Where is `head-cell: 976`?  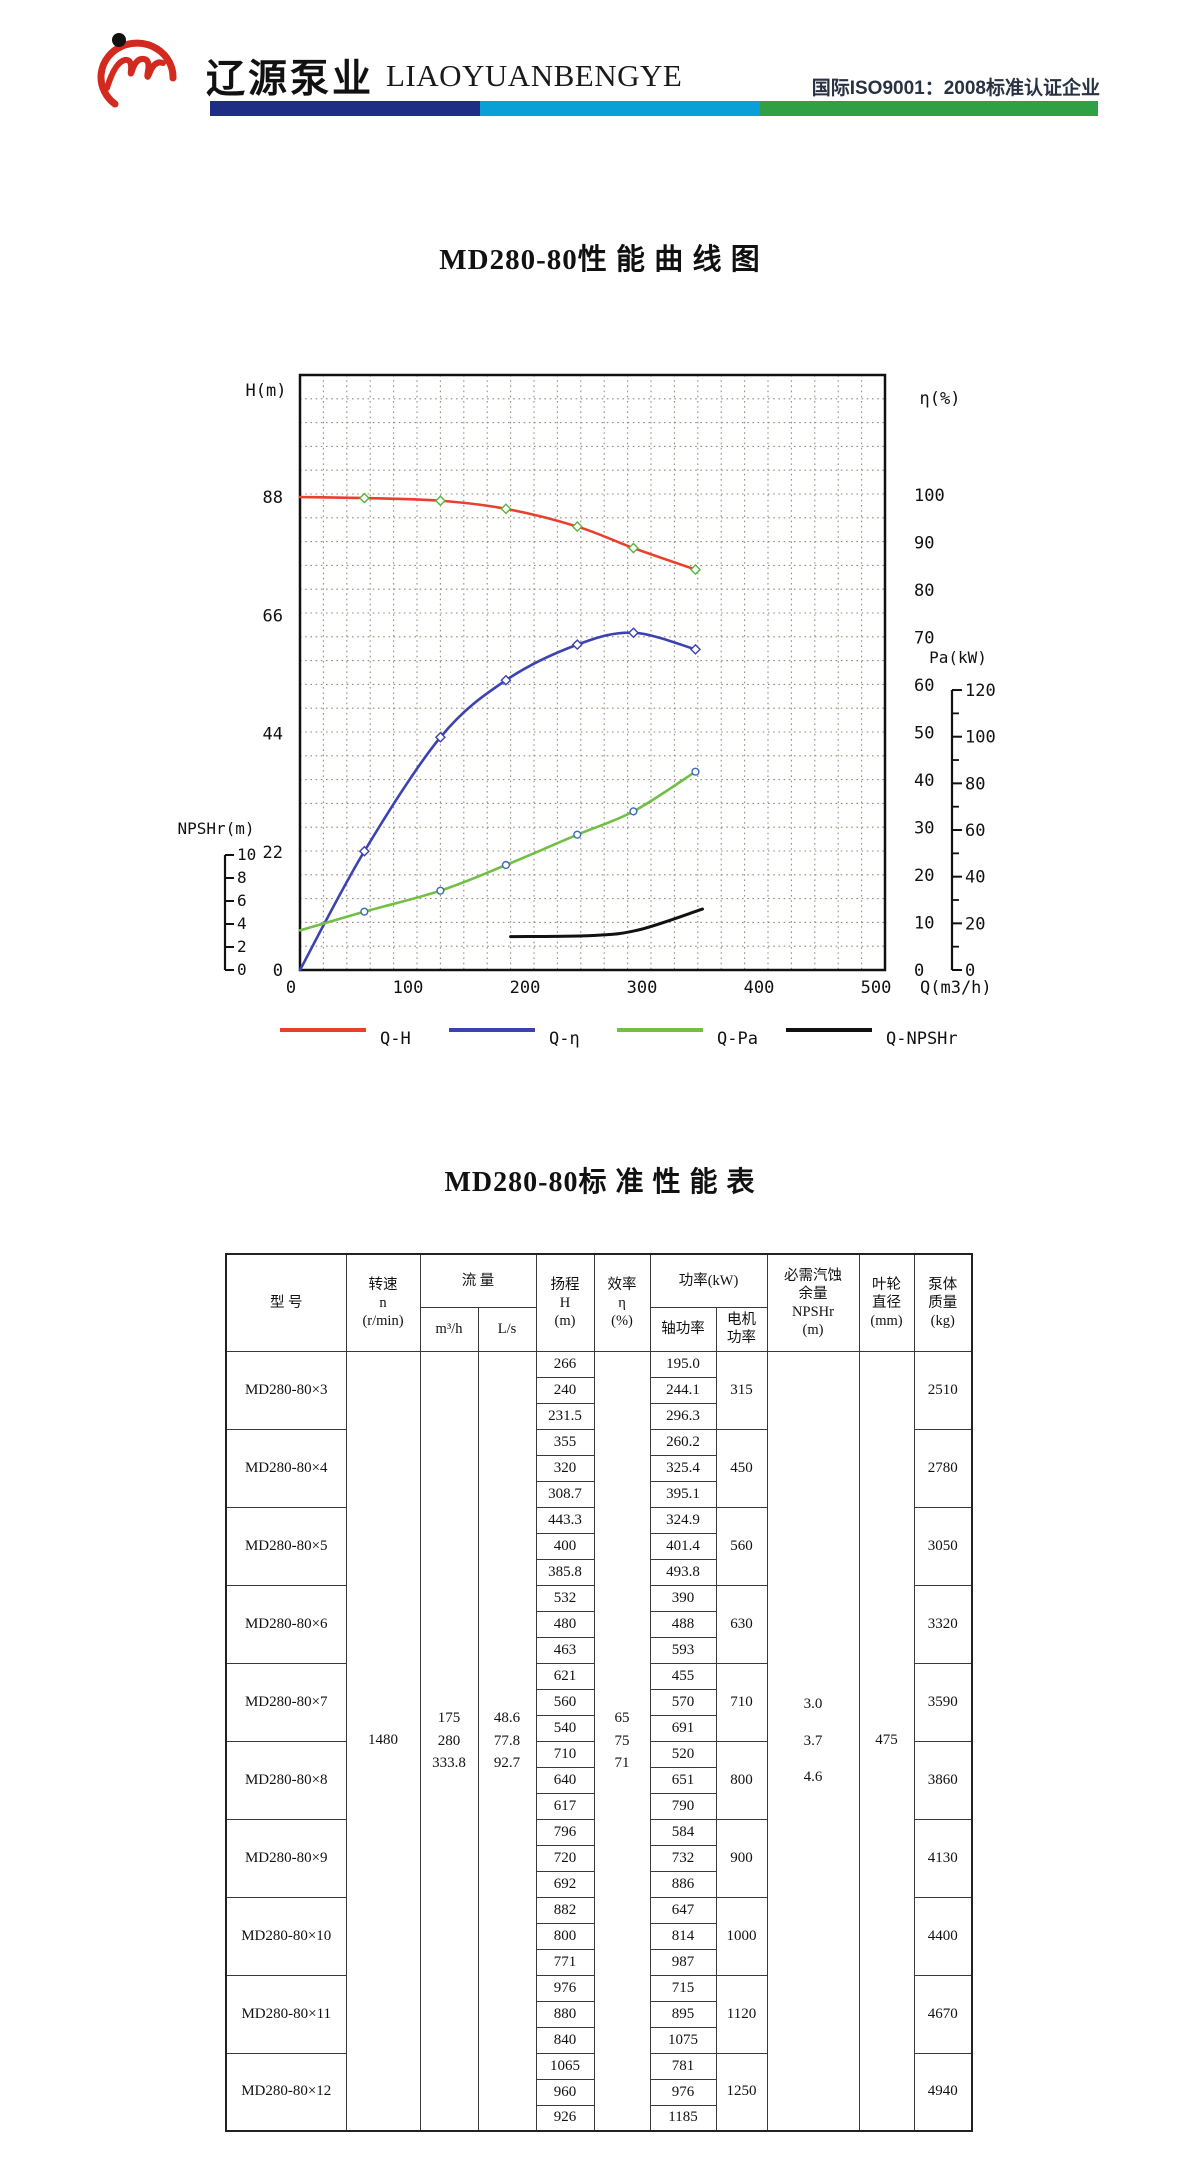
head-cell: 976 is located at coordinates (565, 1988).